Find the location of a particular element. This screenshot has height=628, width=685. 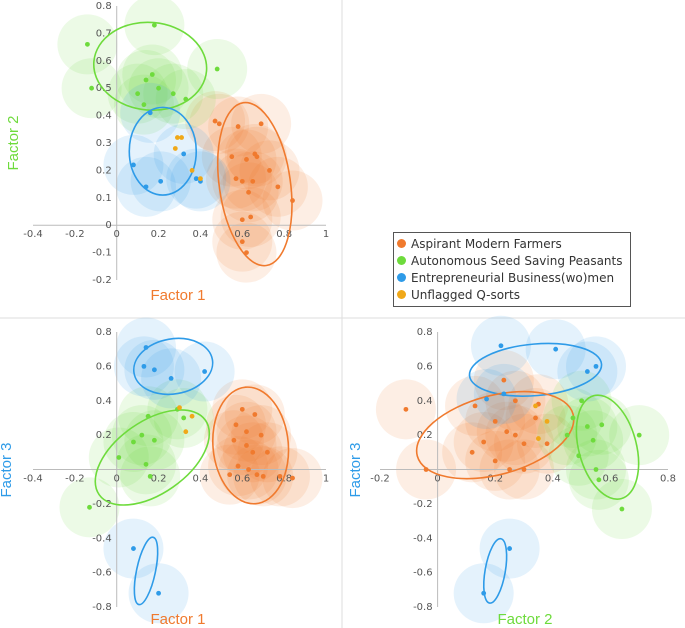

y-tick-label: 0.7 is located at coordinates (104, 33).